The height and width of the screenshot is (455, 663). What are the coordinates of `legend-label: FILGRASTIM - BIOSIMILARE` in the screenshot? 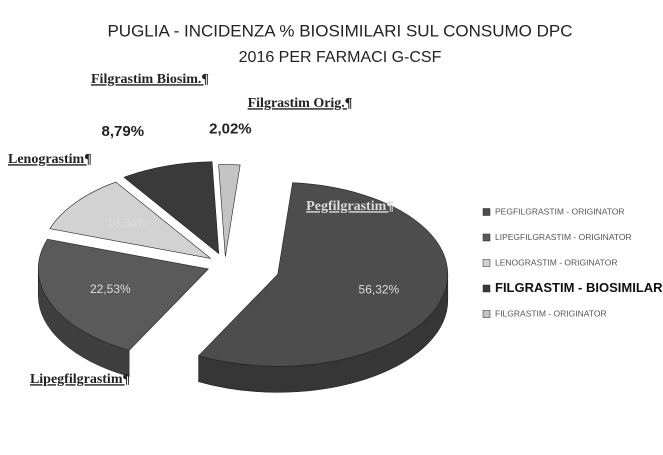 It's located at (579, 287).